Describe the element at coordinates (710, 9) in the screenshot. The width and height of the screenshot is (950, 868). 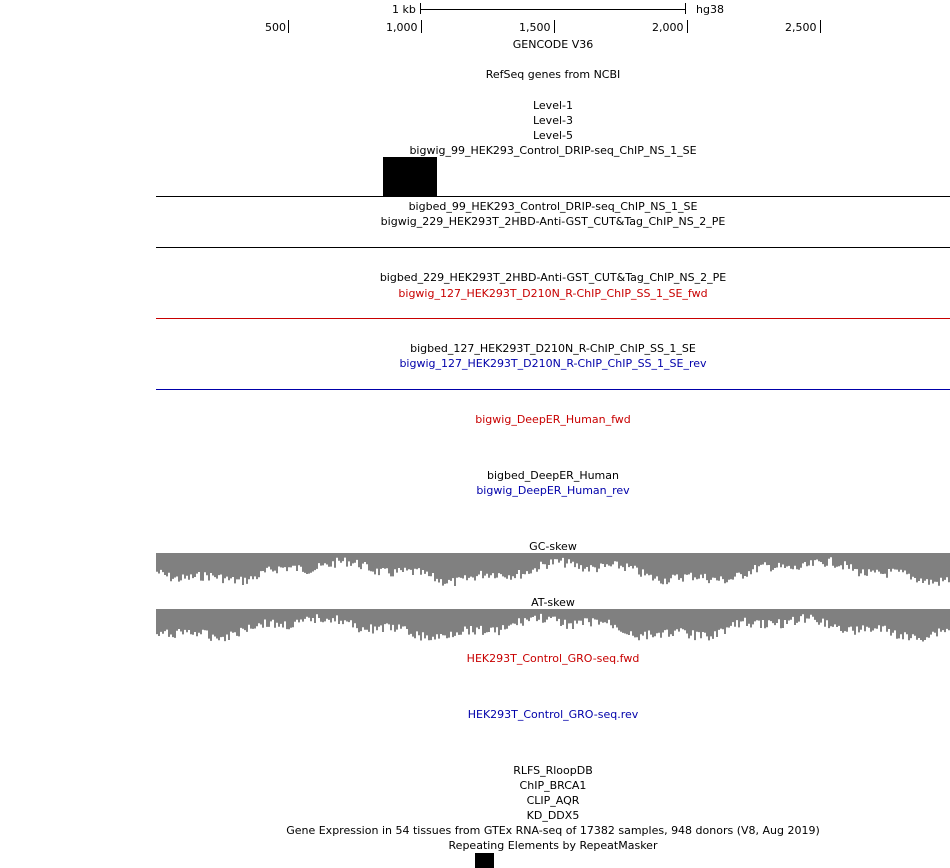
I see `assembly-label: hg38` at that location.